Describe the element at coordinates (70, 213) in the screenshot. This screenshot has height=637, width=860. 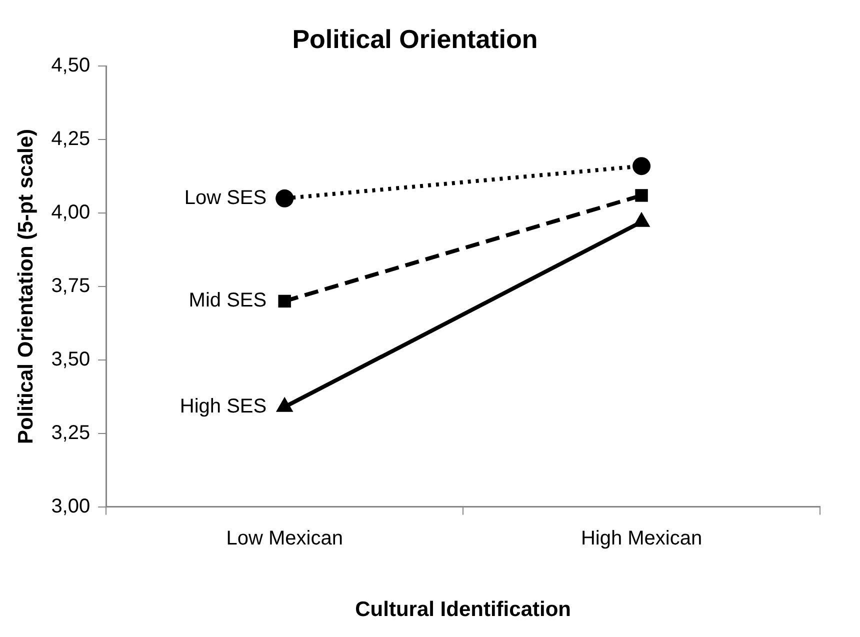
I see `y-tick-label: 4,00` at that location.